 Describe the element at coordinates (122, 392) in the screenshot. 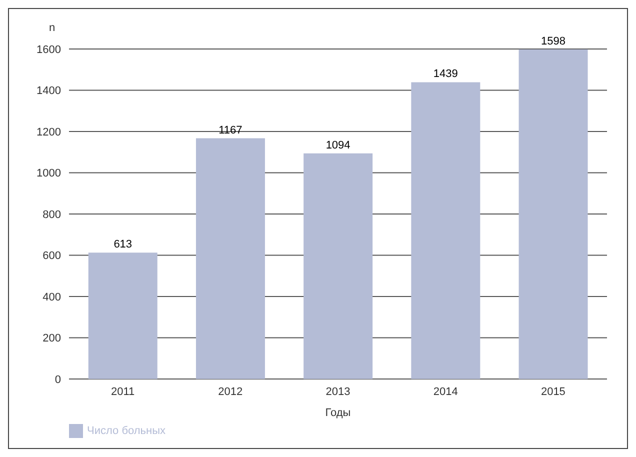

I see `x-tick-label: 2011` at that location.